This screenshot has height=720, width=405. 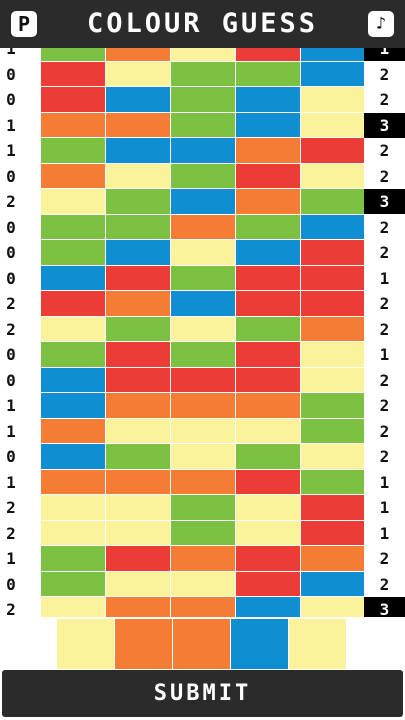 I want to click on current-slot-3-orange, so click(x=202, y=644).